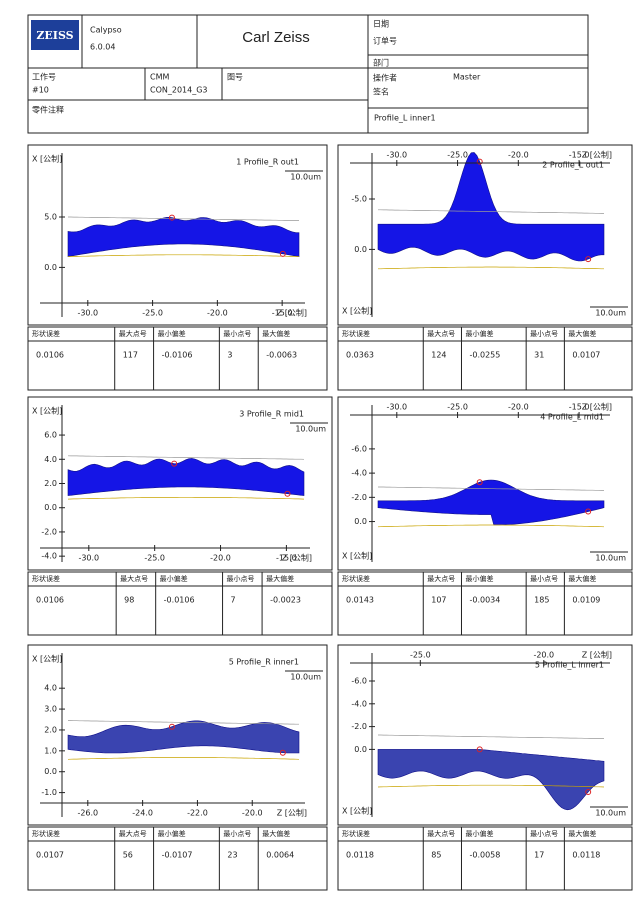 The height and width of the screenshot is (900, 634). What do you see at coordinates (271, 414) in the screenshot?
I see `profile-title: 3 Profile_R mid1` at bounding box center [271, 414].